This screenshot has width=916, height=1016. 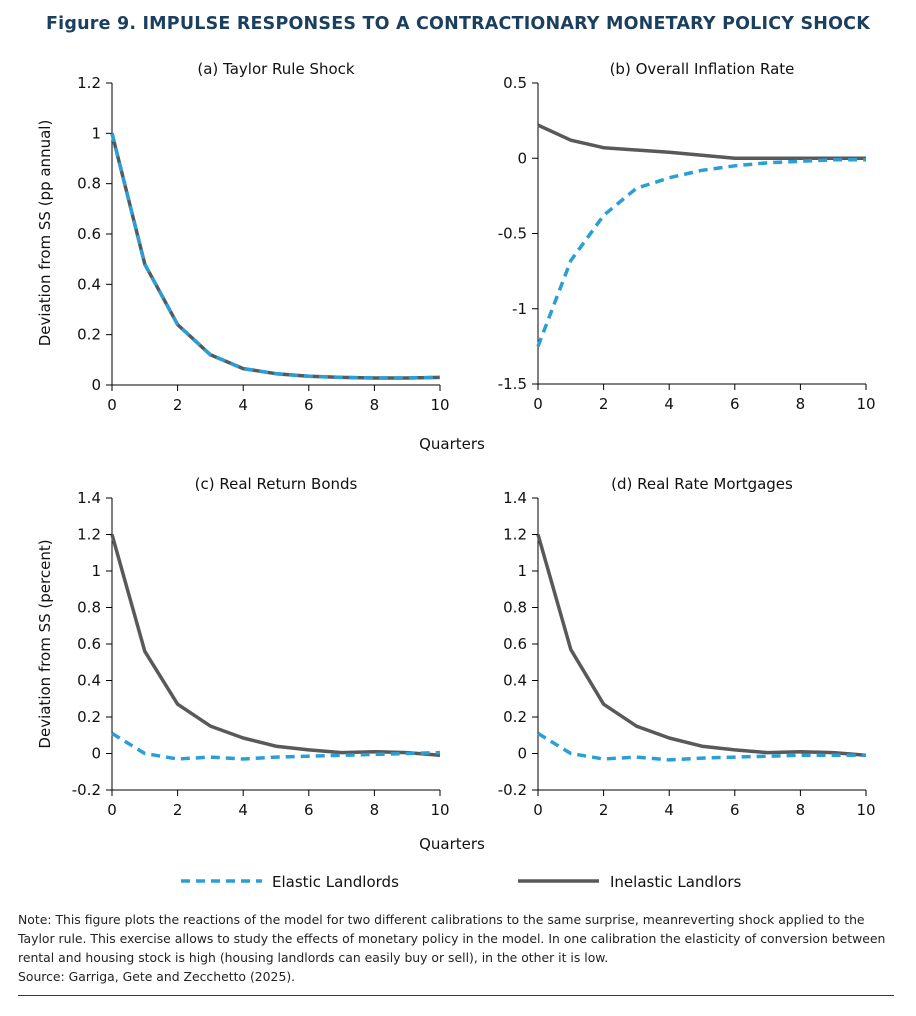 What do you see at coordinates (675, 882) in the screenshot?
I see `legend-label-inelastic: Inelastic Landlors` at bounding box center [675, 882].